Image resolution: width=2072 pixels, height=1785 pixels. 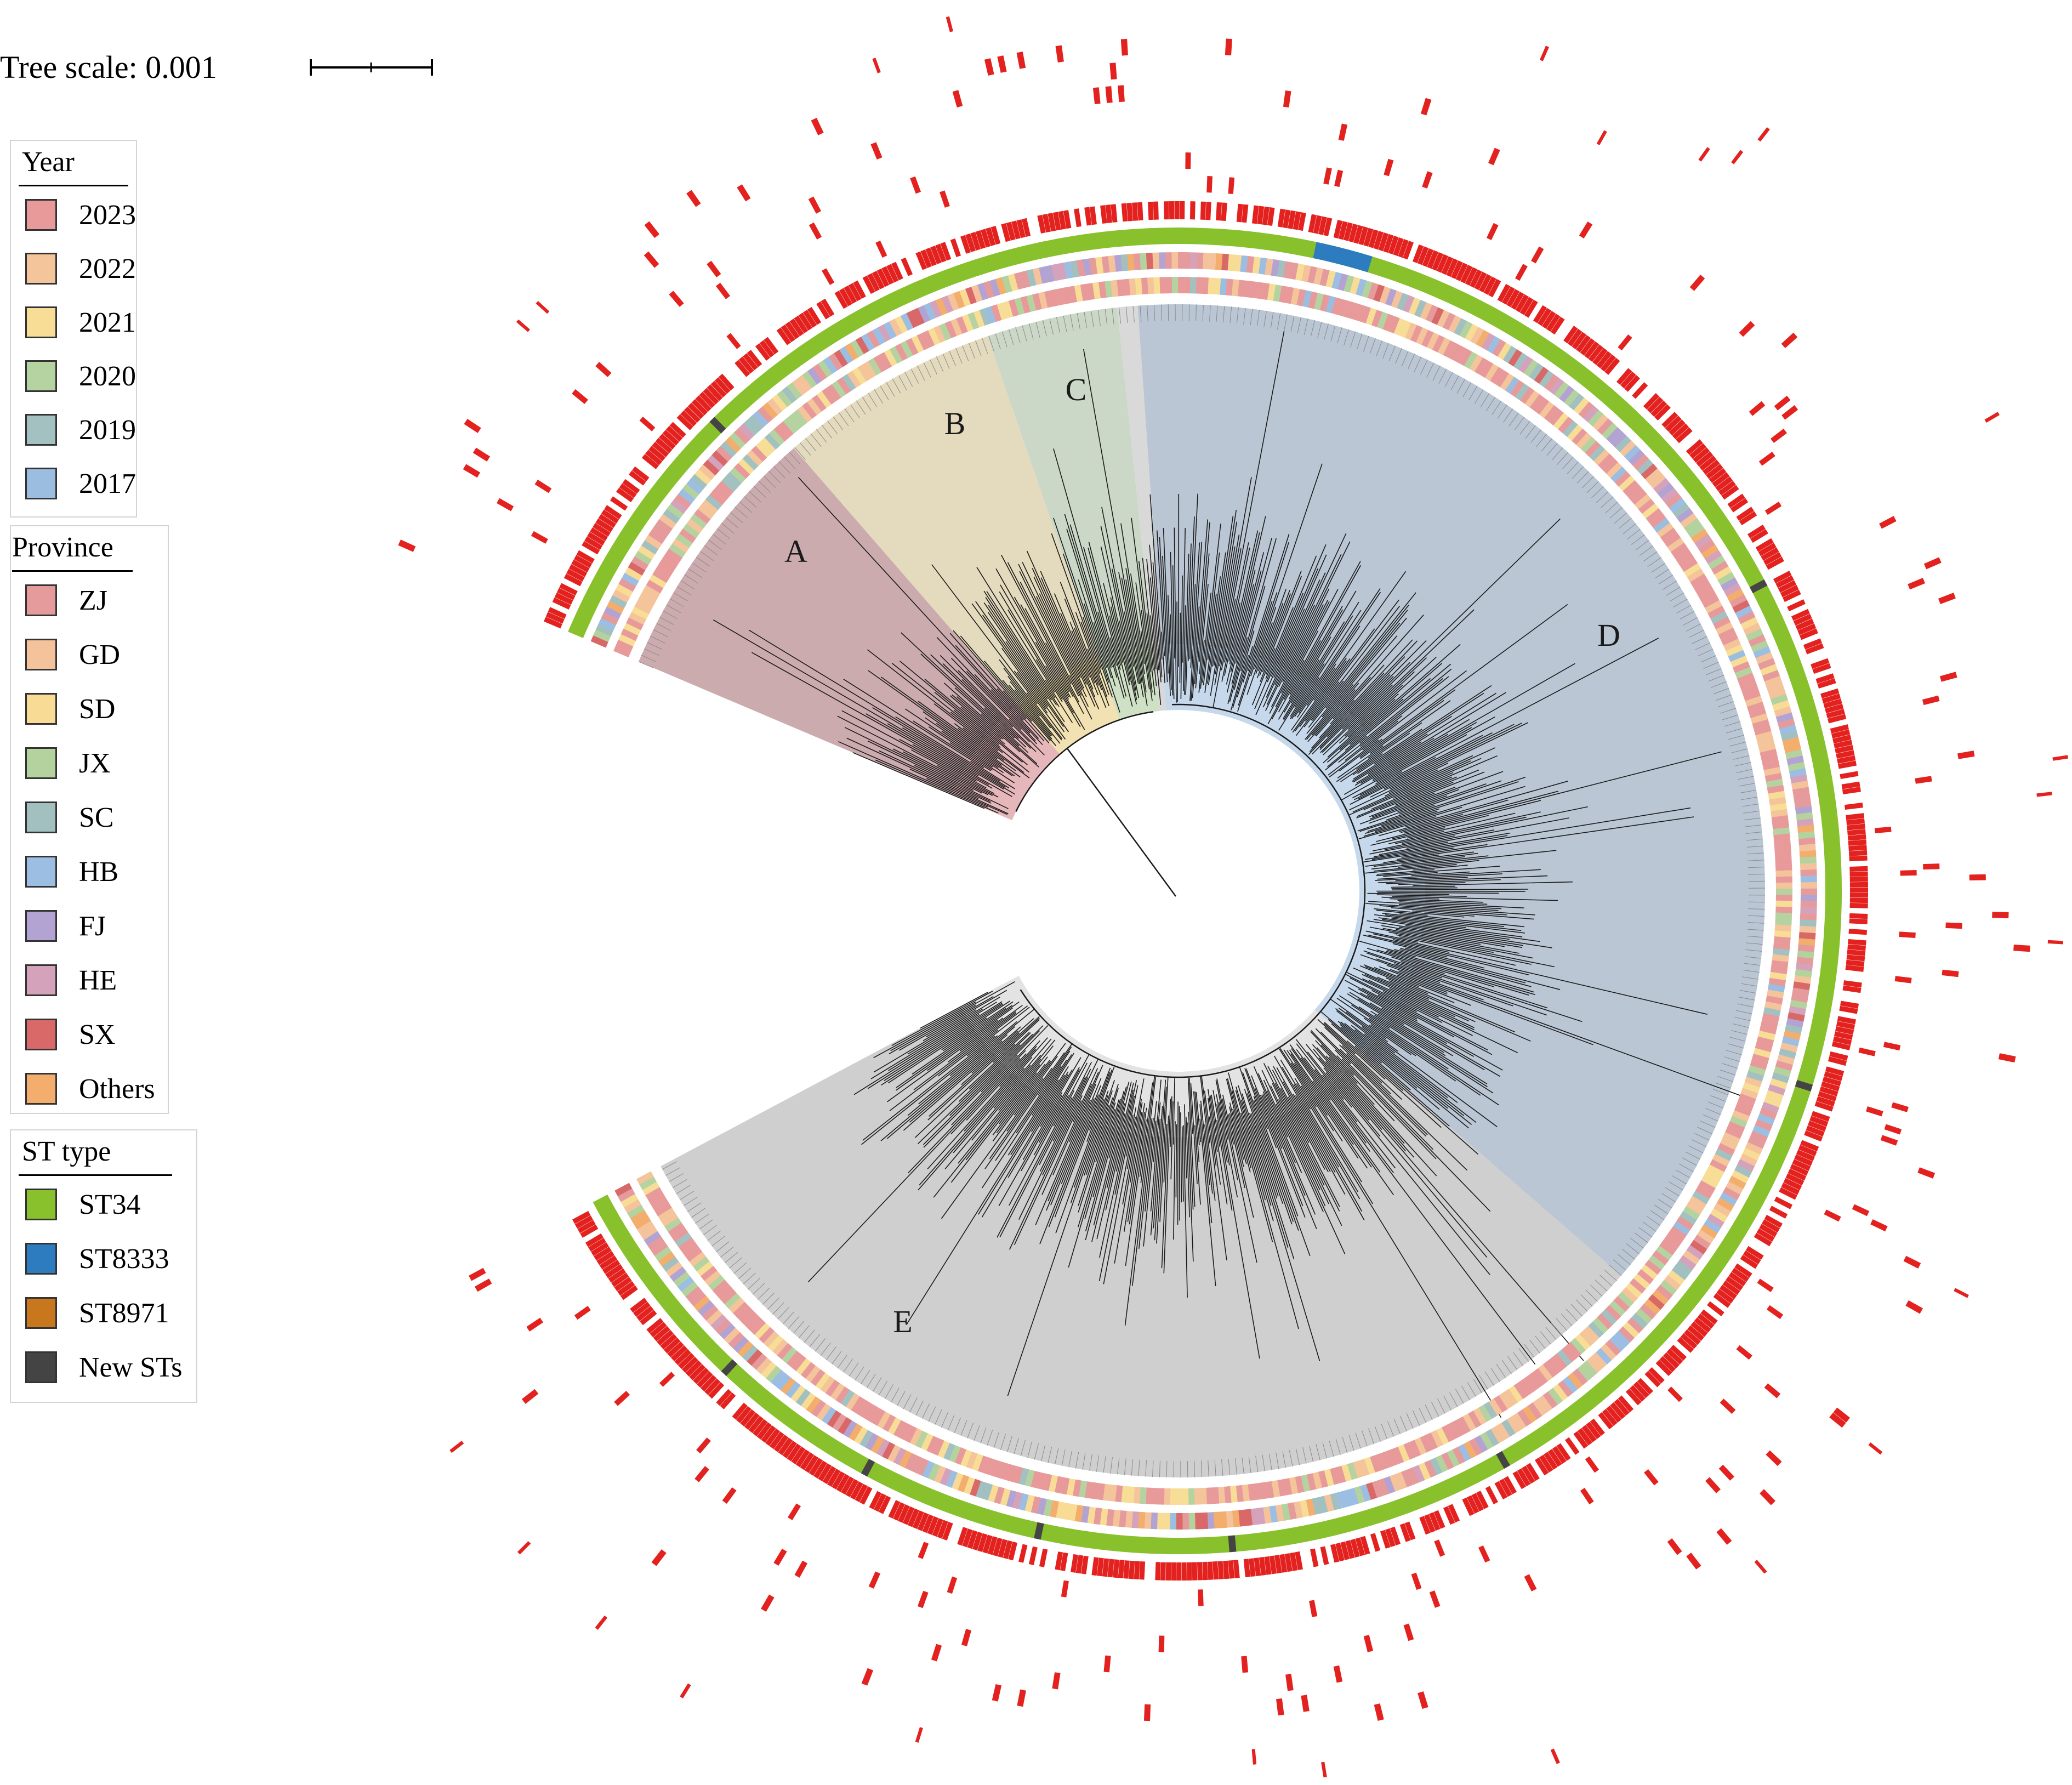 I want to click on legend-label: 2022, so click(x=107, y=269).